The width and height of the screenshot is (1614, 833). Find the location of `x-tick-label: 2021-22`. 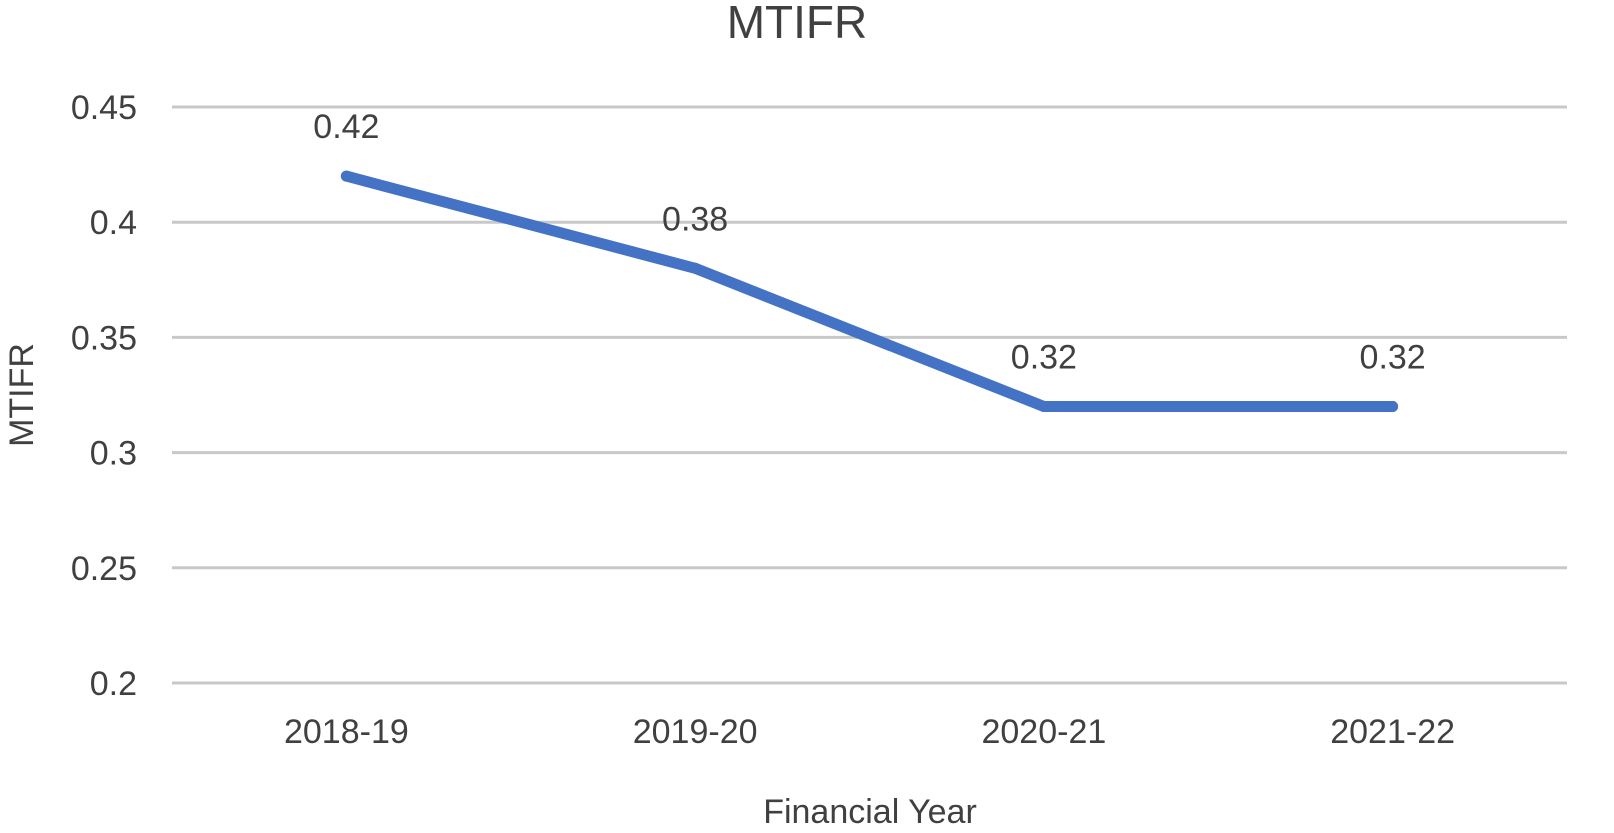

x-tick-label: 2021-22 is located at coordinates (1392, 732).